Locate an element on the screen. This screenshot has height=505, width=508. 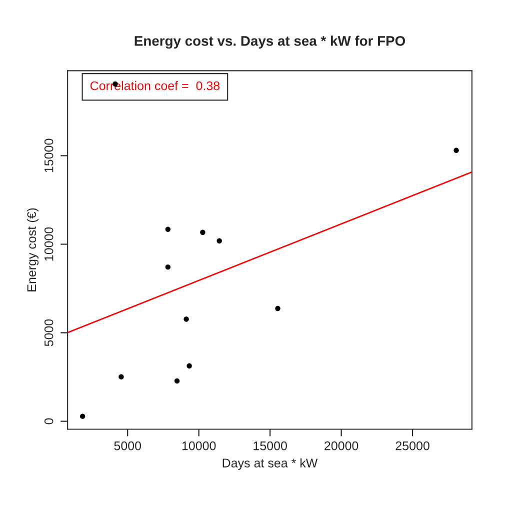
chart-title: Energy cost vs. Days at sea * kW for FPO is located at coordinates (270, 42).